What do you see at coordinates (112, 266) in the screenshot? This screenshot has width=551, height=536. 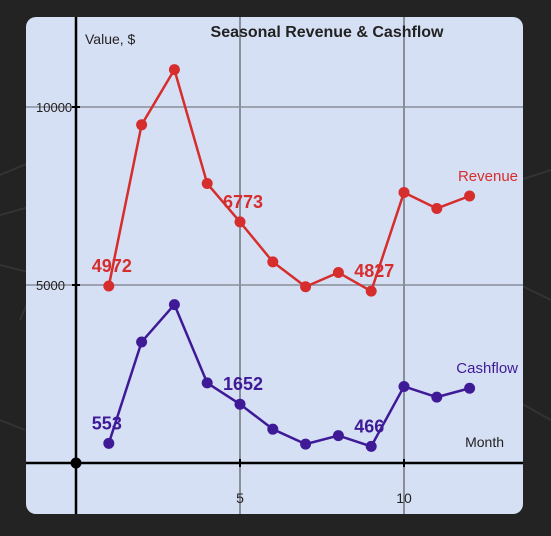 I see `revenue-data-label: 4972` at bounding box center [112, 266].